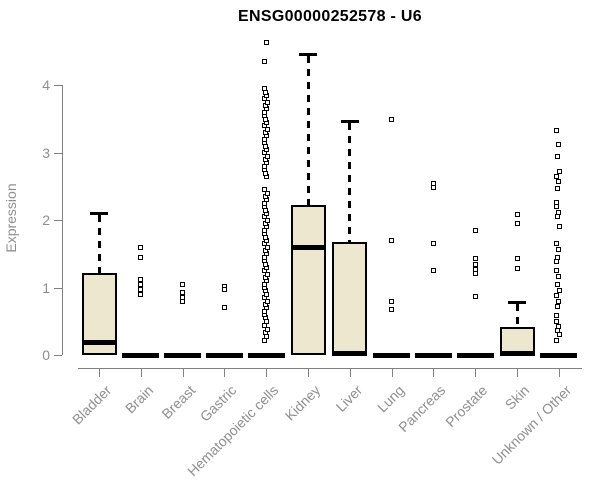  Describe the element at coordinates (308, 130) in the screenshot. I see `upper-whisker-kidney` at that location.